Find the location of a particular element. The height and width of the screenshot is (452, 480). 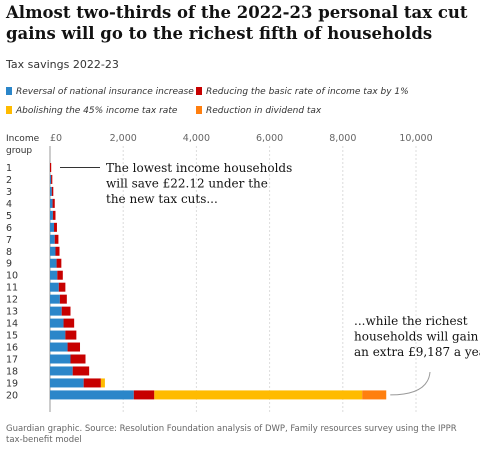

y-tick-label: 8 is located at coordinates (9, 252).